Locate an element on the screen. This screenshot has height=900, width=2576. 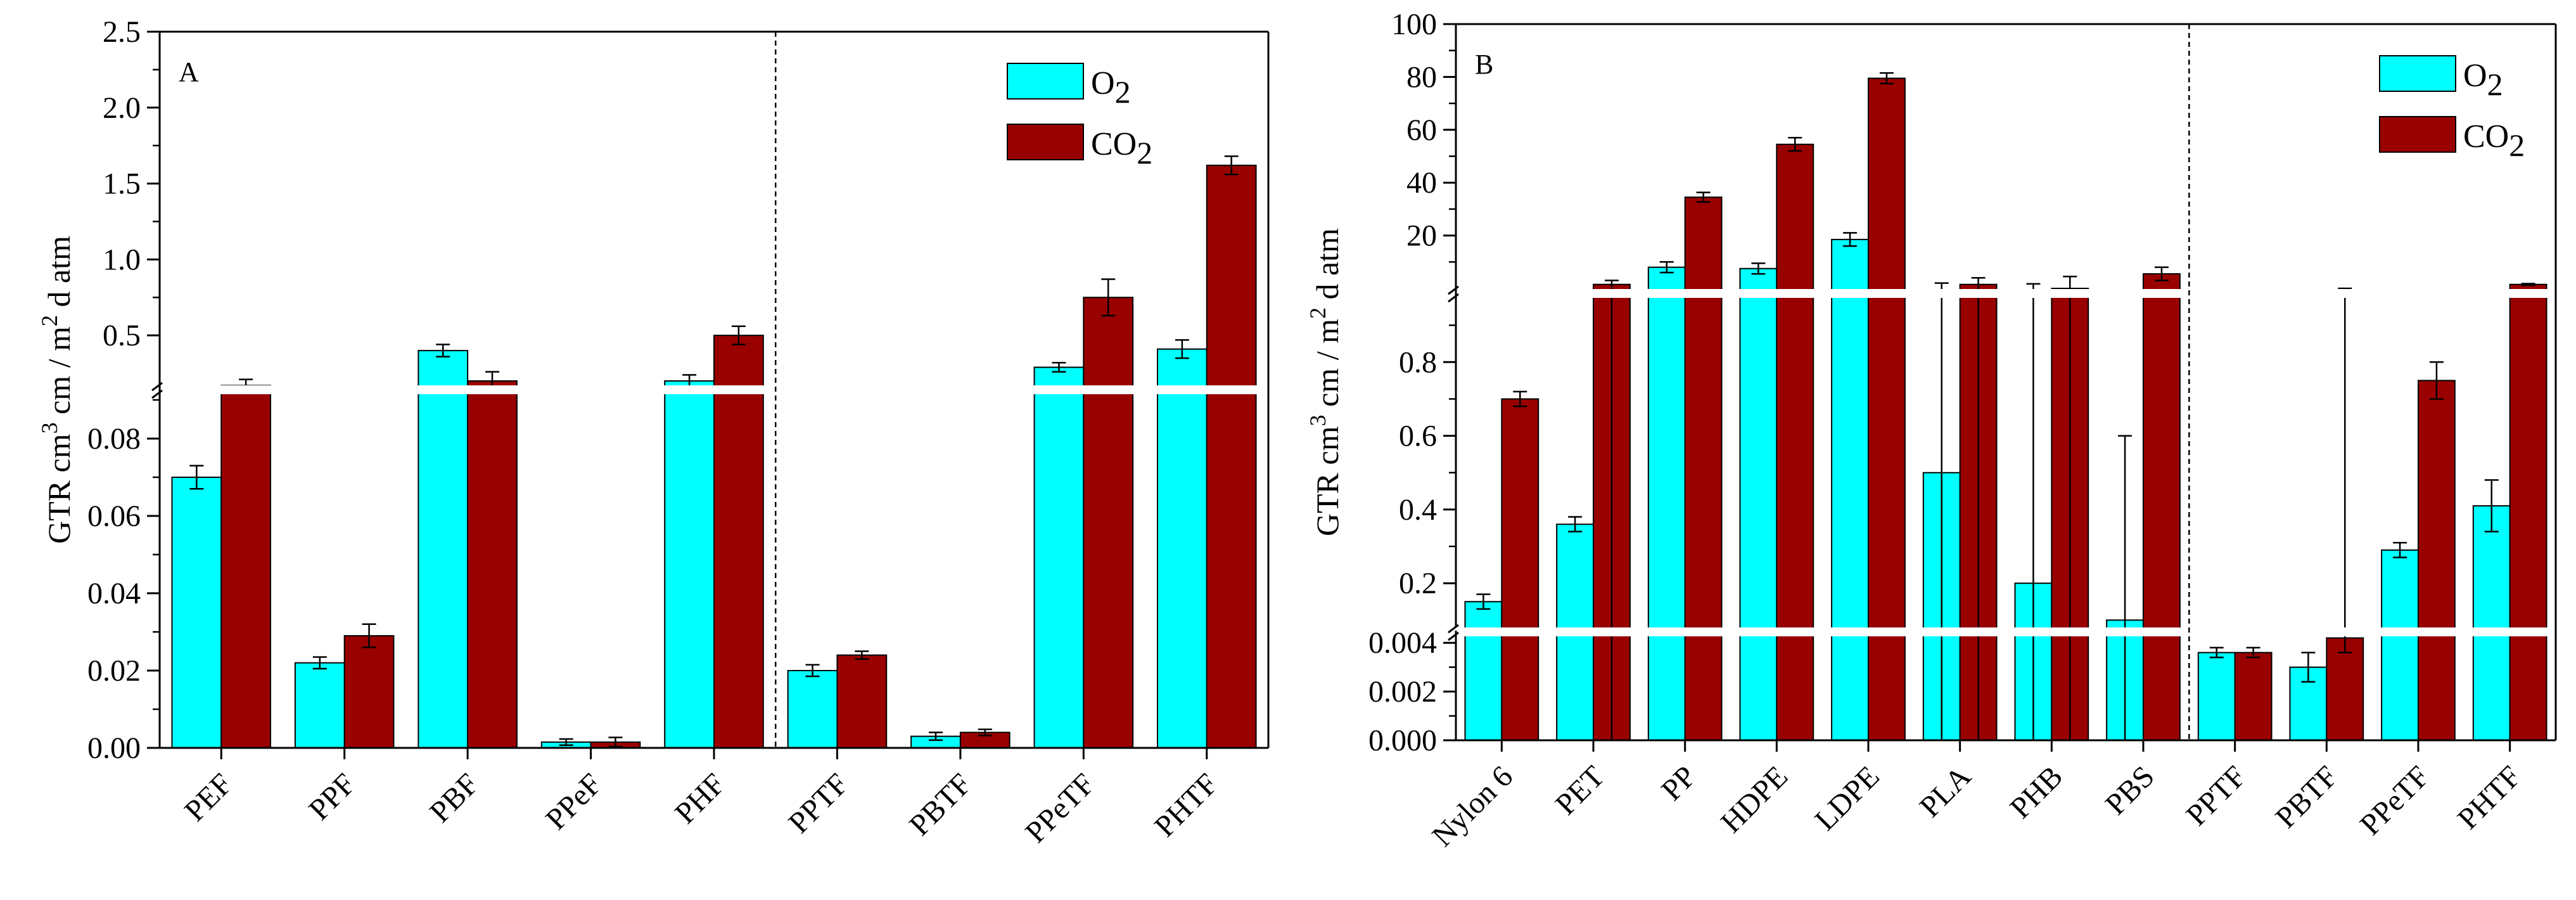
panelB-y-tick-label: 0.002 is located at coordinates (1403, 692).